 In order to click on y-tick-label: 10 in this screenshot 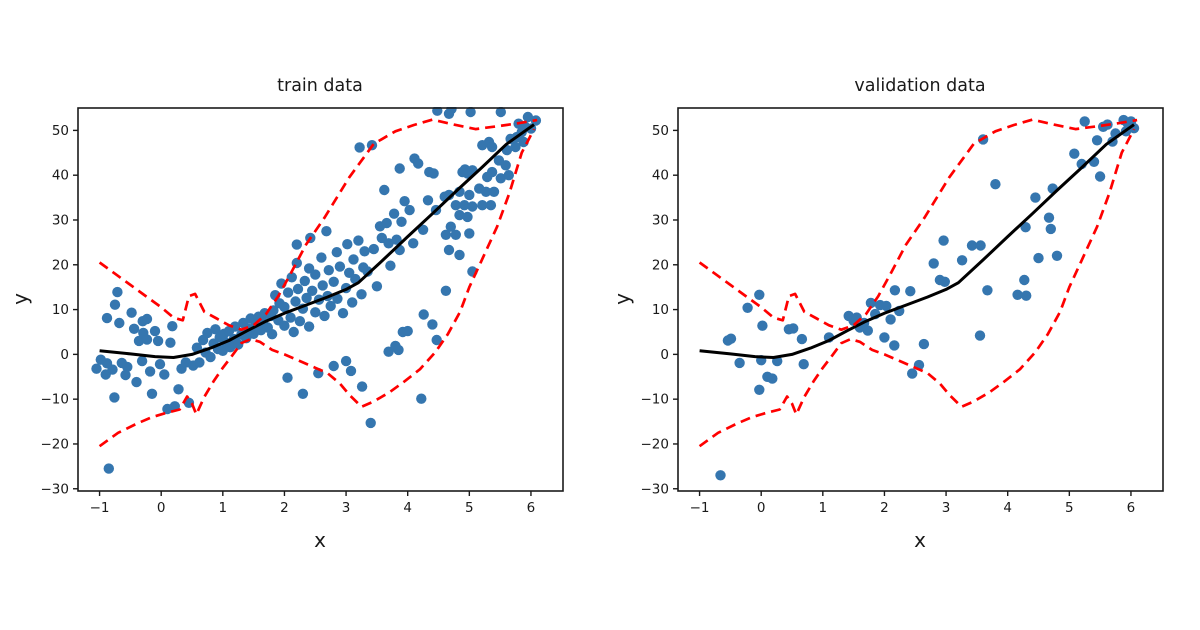, I will do `click(660, 310)`.